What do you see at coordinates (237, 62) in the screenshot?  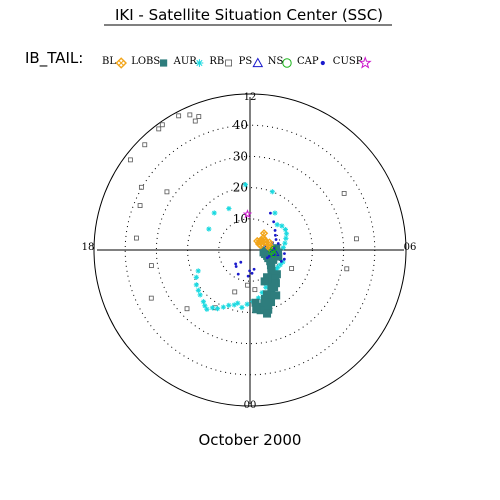 I see `legend: BL LOBS AUR RB PS NS CAP CUSP` at bounding box center [237, 62].